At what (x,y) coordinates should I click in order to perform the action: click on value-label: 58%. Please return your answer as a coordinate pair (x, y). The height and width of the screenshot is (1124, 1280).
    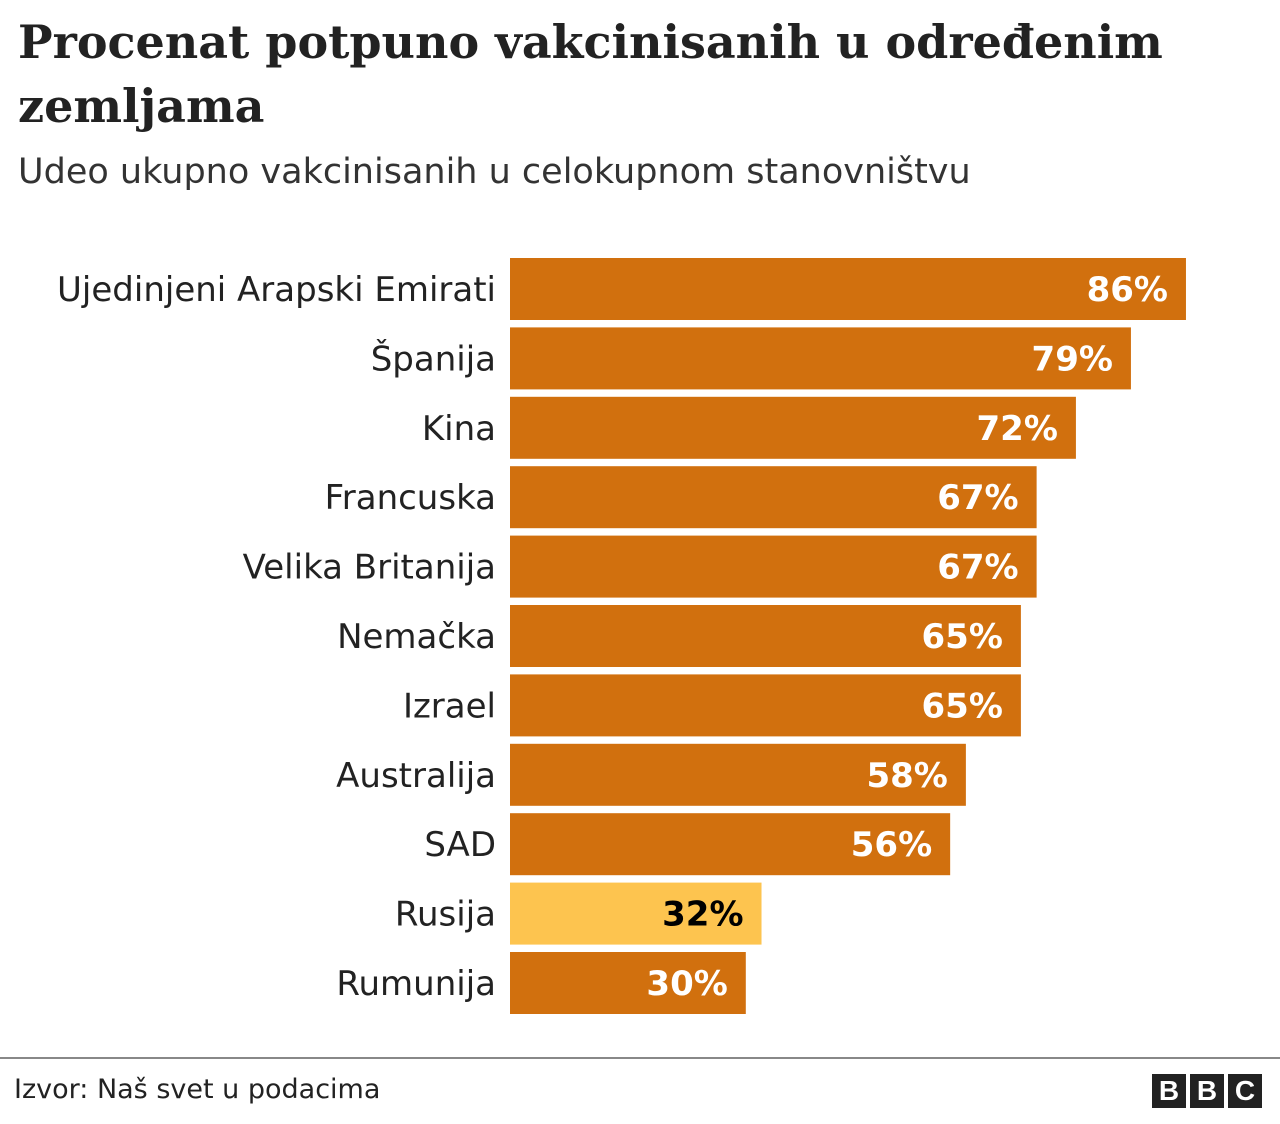
    Looking at the image, I should click on (906, 776).